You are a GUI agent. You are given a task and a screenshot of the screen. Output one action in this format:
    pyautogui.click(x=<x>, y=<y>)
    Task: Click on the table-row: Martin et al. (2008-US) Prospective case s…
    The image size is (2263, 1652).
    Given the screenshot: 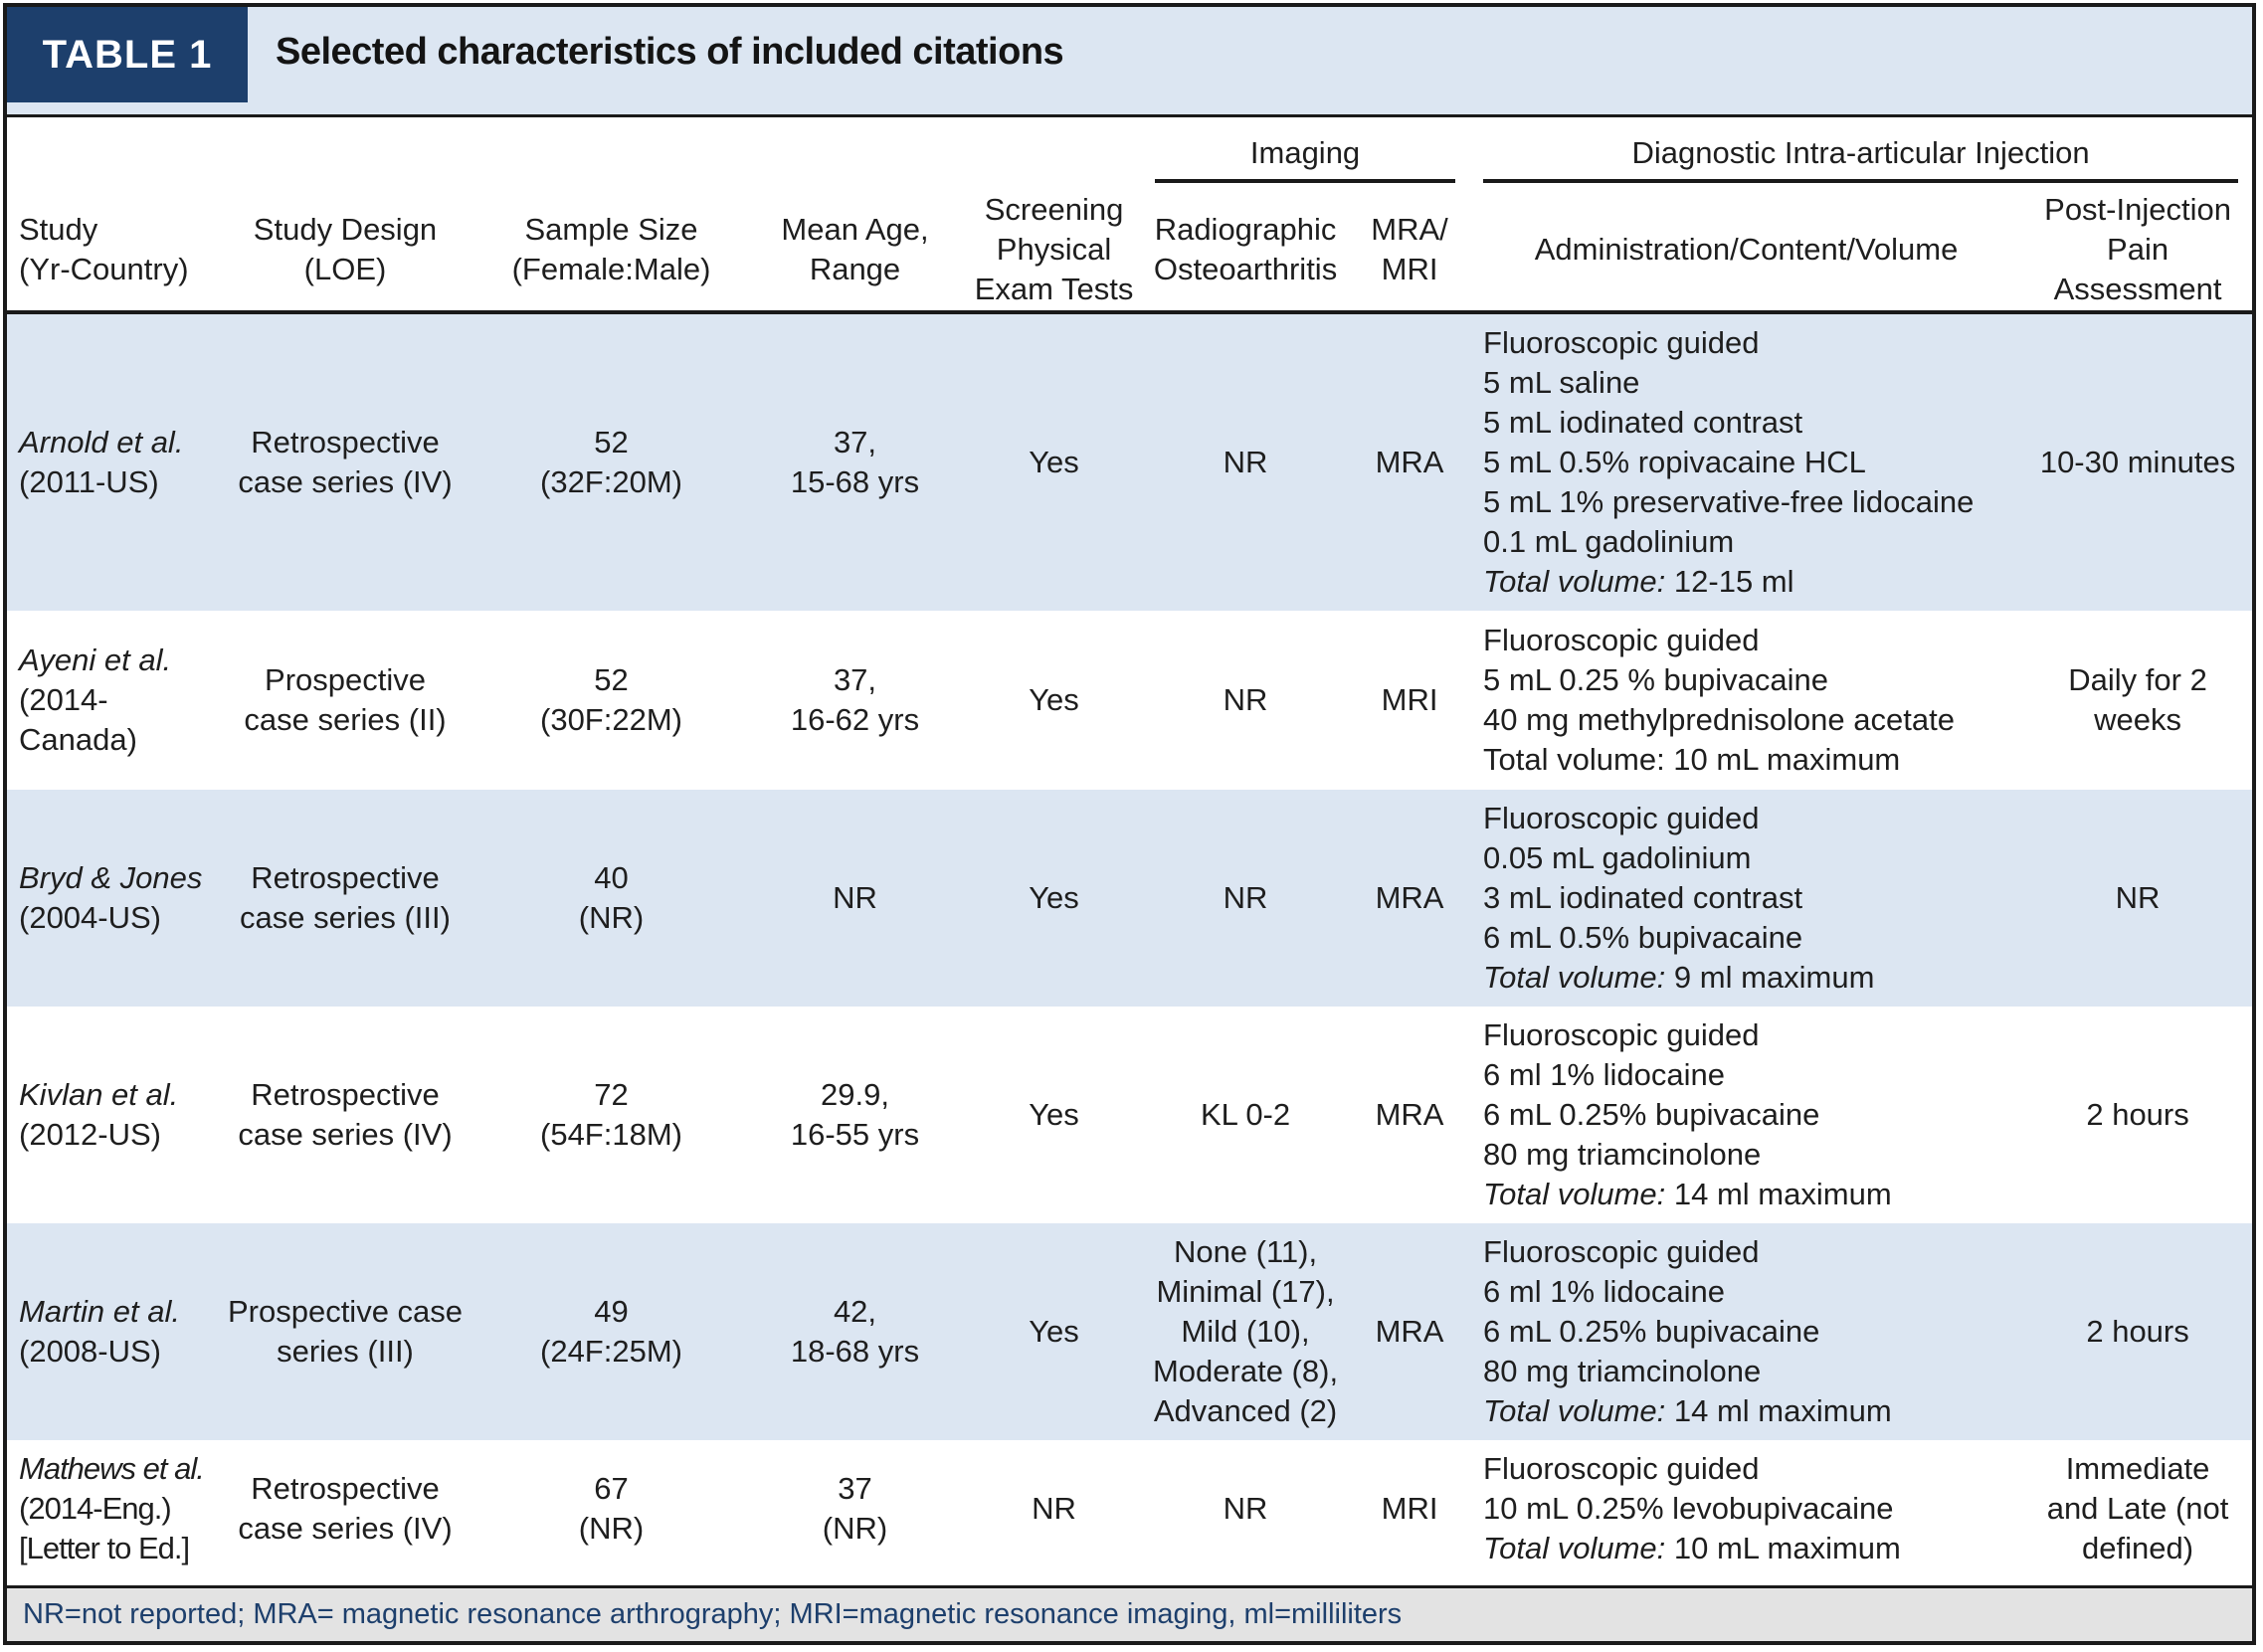 What is the action you would take?
    pyautogui.click(x=1130, y=1331)
    